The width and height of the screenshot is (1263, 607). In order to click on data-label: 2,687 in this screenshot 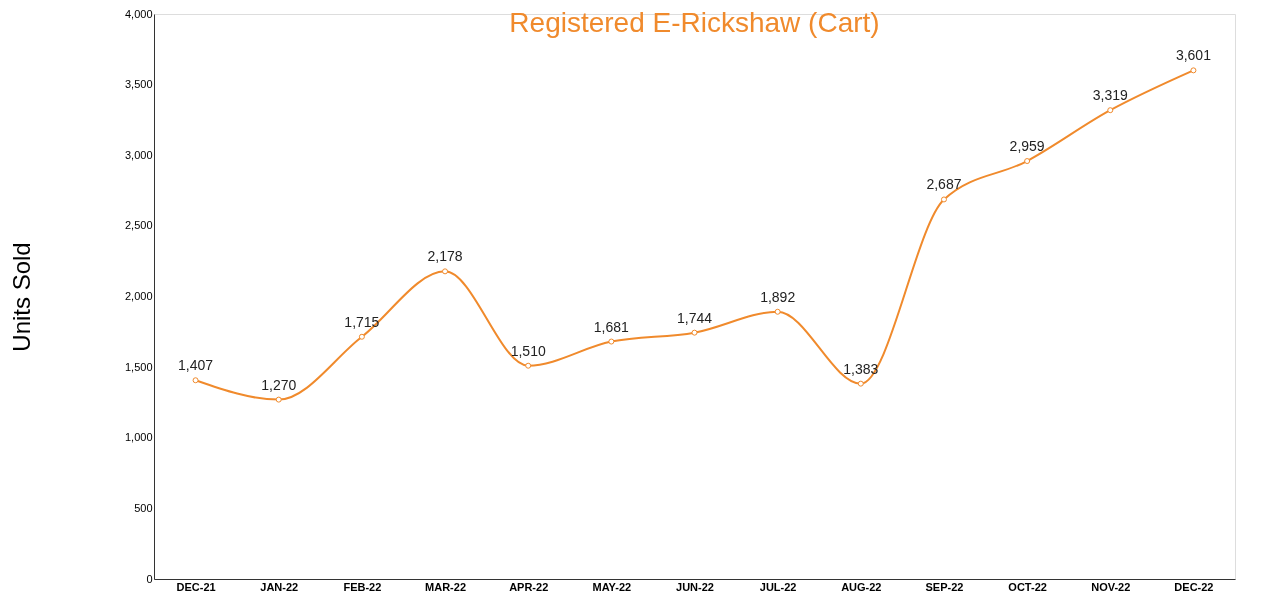, I will do `click(944, 184)`.